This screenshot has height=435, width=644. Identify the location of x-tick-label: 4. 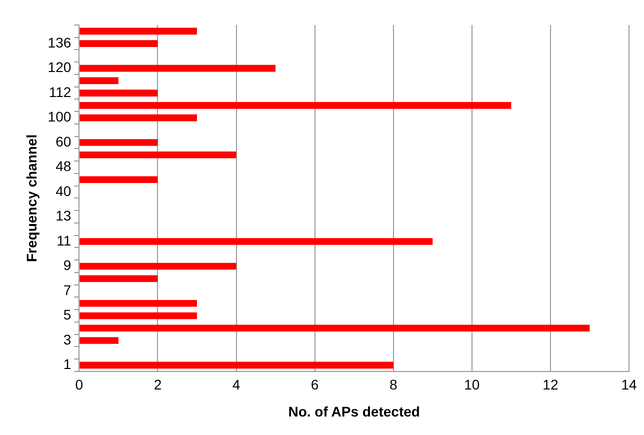
(236, 384).